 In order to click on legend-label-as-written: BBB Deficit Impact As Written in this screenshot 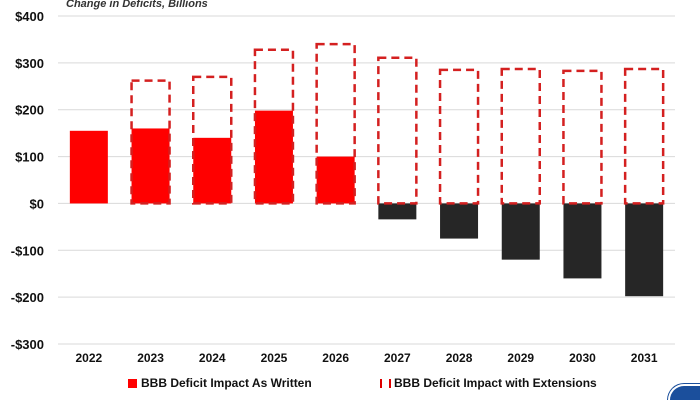, I will do `click(226, 383)`.